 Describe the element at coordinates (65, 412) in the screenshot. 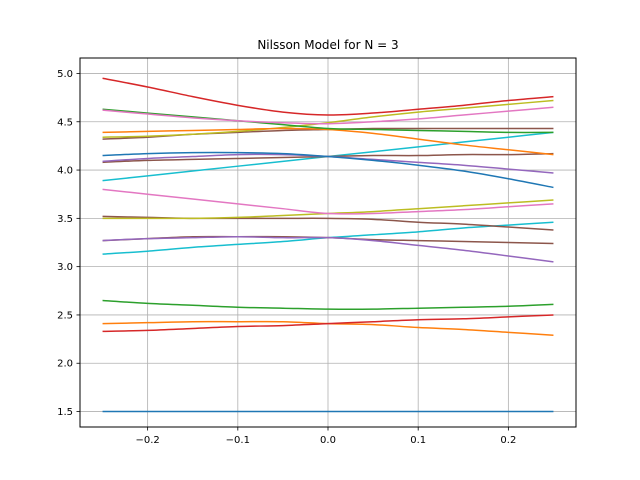

I see `y-tick-label: 1.5` at that location.